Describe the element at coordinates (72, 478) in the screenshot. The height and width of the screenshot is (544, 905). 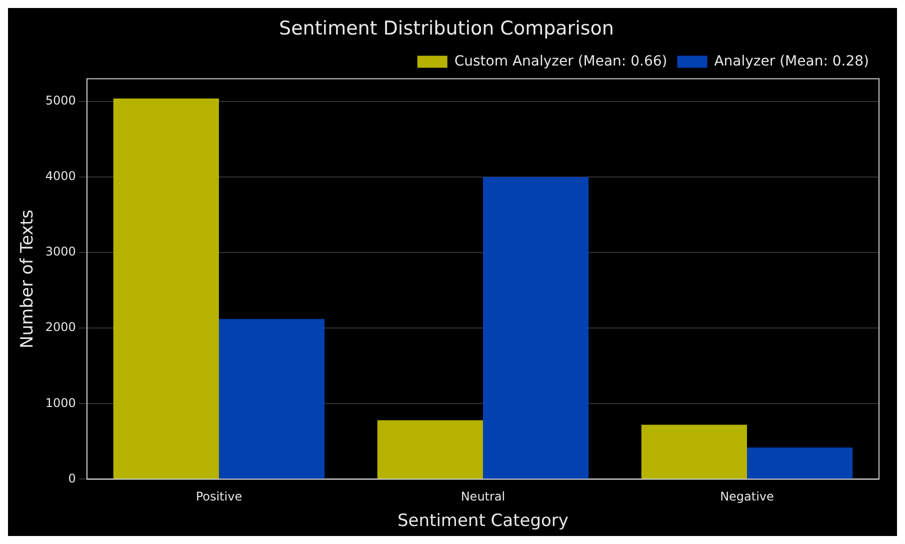
I see `y-tick-label: 0` at that location.